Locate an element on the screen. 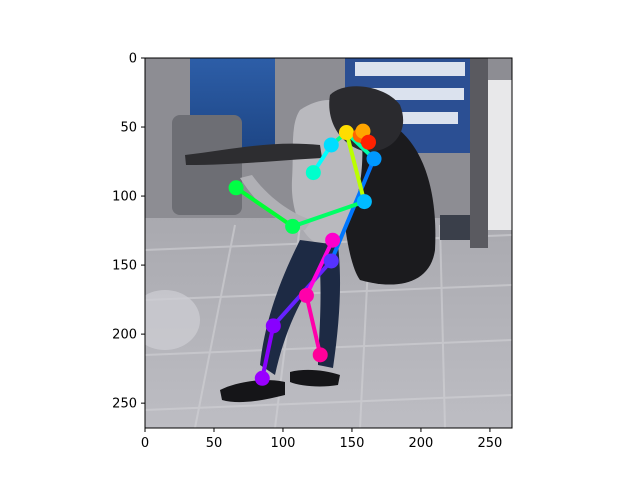  pose-keypoints is located at coordinates (305, 254).